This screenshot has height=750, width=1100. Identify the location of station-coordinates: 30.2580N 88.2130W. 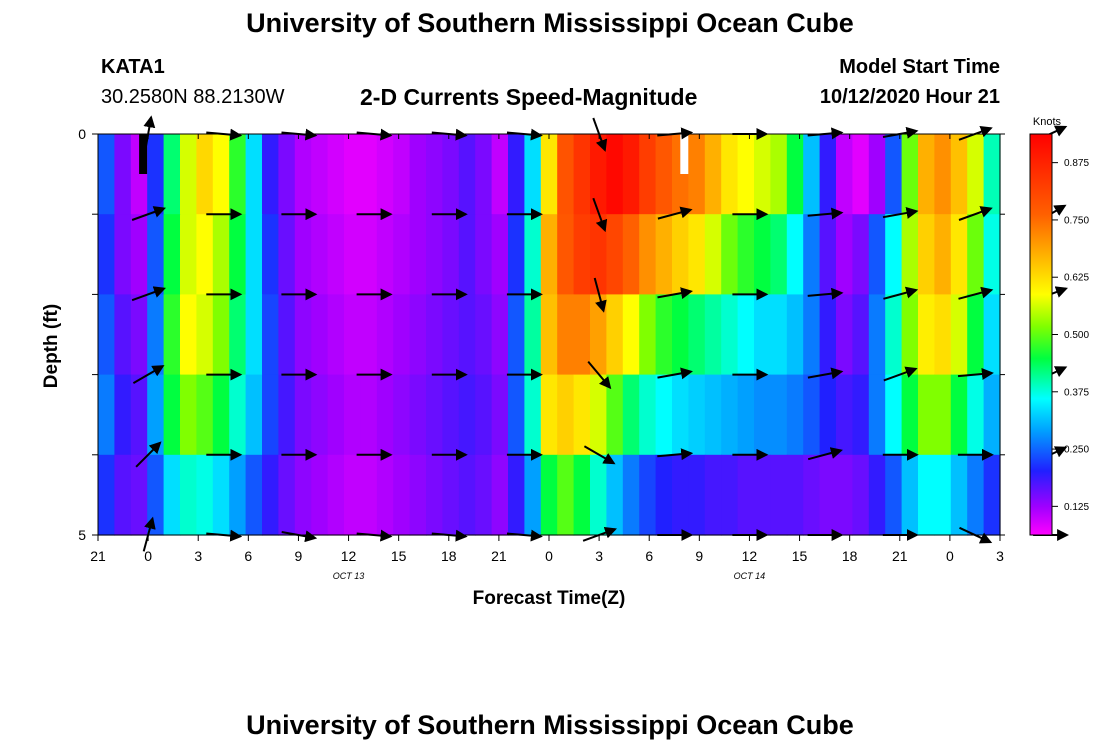
(193, 97).